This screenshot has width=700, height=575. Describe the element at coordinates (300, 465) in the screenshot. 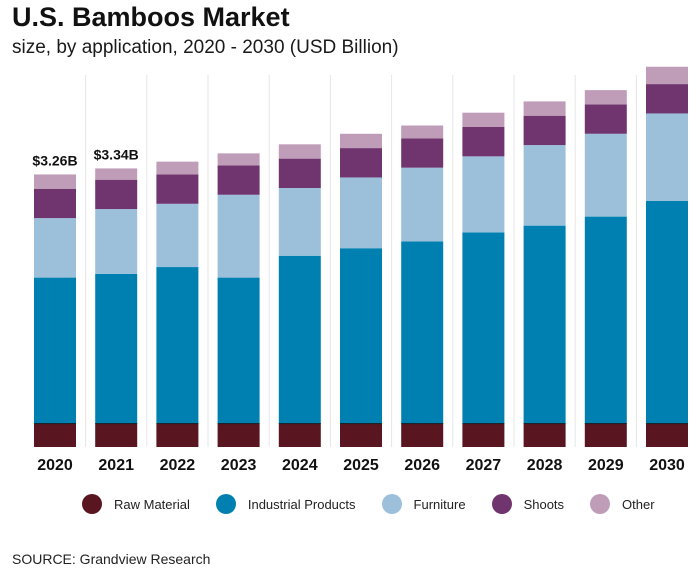

I see `x-tick-label: 2024` at that location.